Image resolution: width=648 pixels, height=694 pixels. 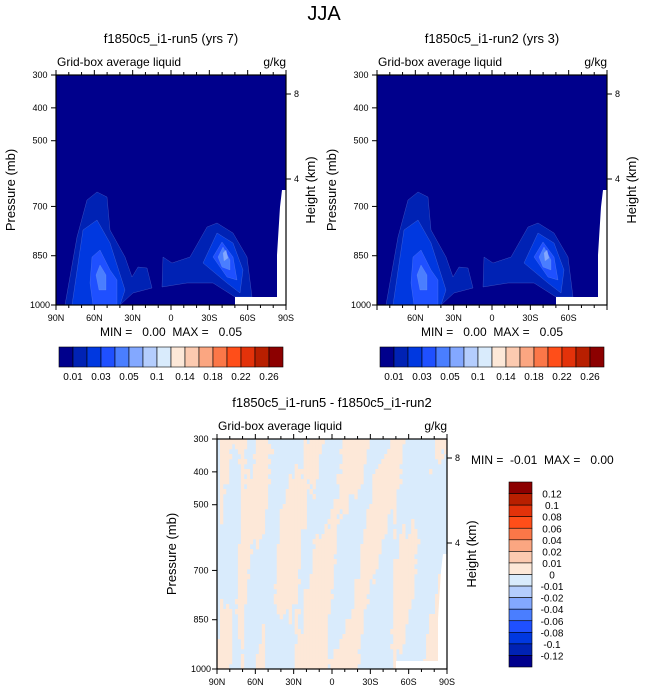 What do you see at coordinates (471, 553) in the screenshot?
I see `y2-axis-label: Height (km)` at bounding box center [471, 553].